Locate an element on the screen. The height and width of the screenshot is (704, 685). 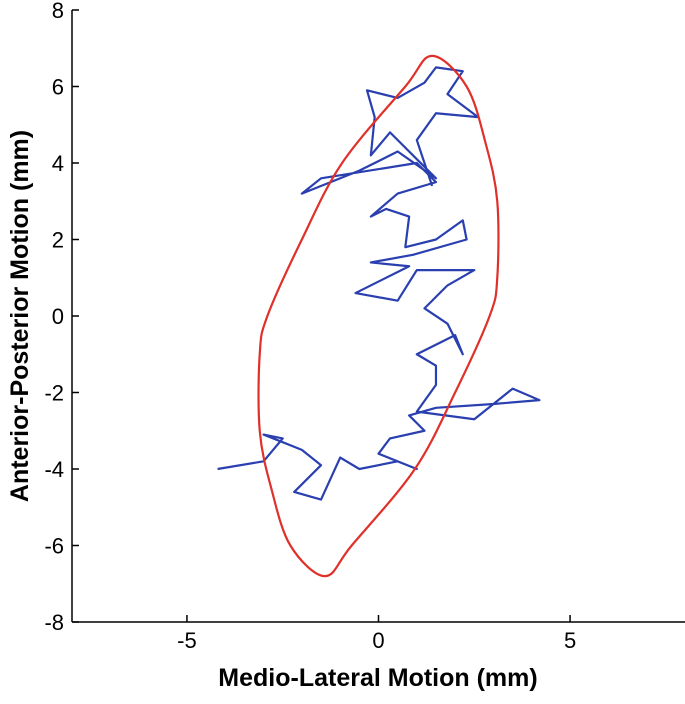
y-tick-label: -6 is located at coordinates (54, 546).